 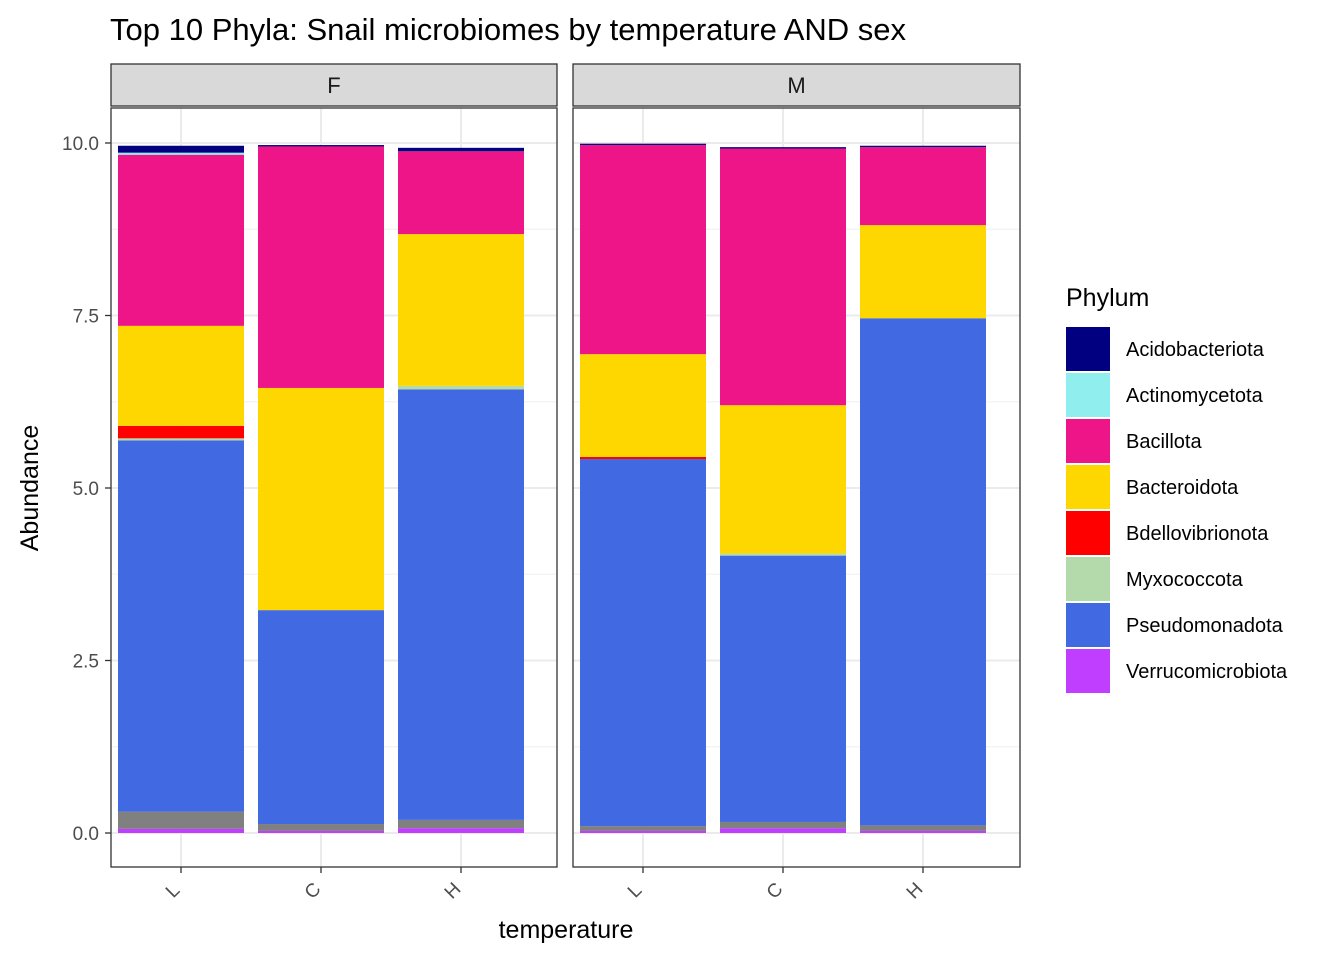 I want to click on legend-label: Bdellovibrionota, so click(x=1197, y=534).